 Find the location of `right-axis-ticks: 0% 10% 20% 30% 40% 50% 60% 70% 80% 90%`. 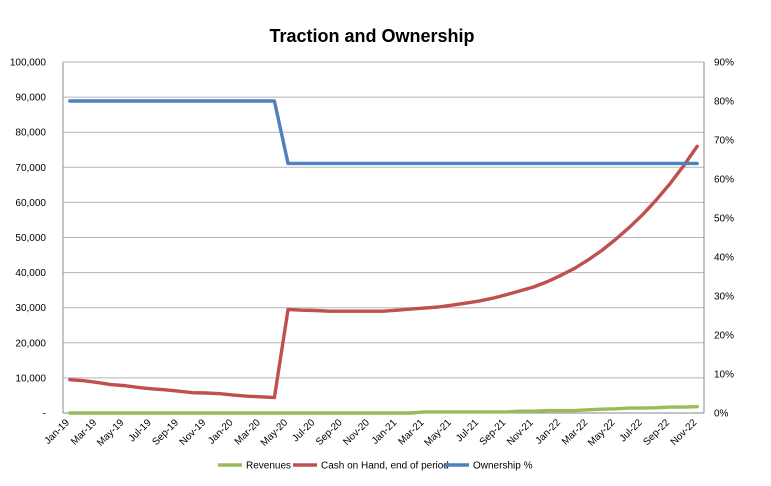

right-axis-ticks: 0% 10% 20% 30% 40% 50% 60% 70% 80% 90% is located at coordinates (724, 239).